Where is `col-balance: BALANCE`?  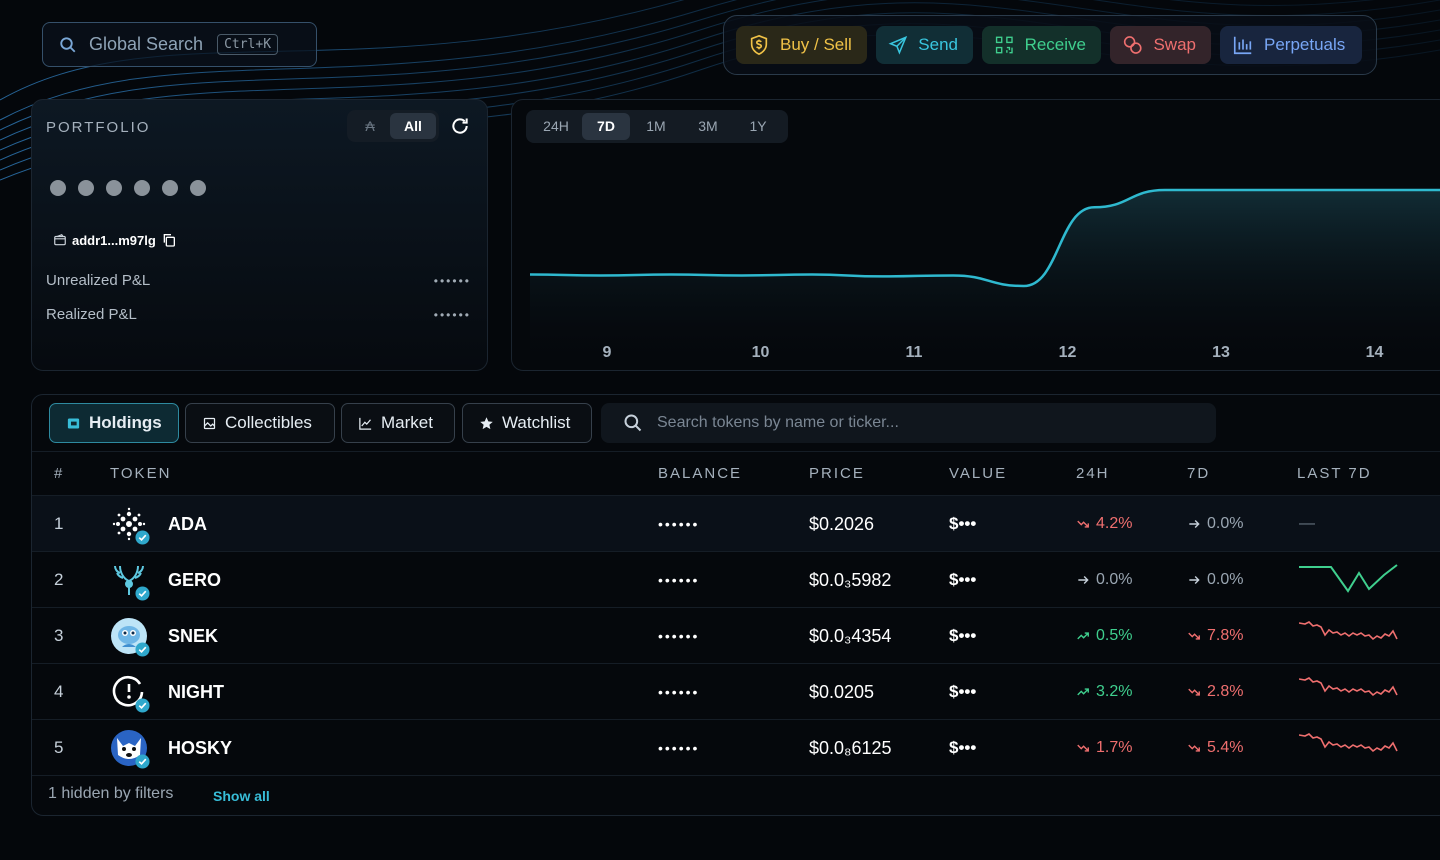
col-balance: BALANCE is located at coordinates (700, 473).